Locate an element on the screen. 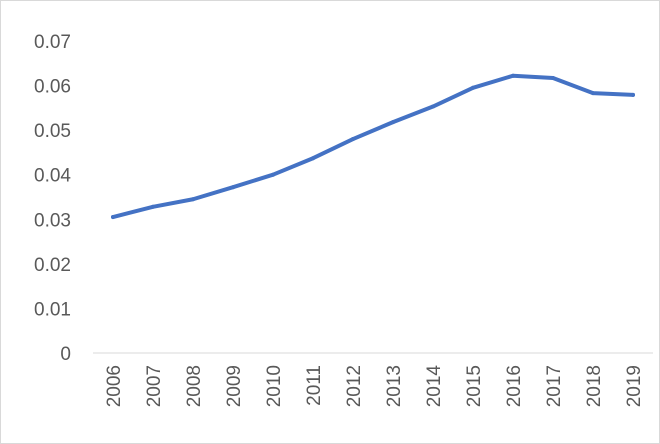 The width and height of the screenshot is (660, 444). x-tick-label: 2006 is located at coordinates (114, 386).